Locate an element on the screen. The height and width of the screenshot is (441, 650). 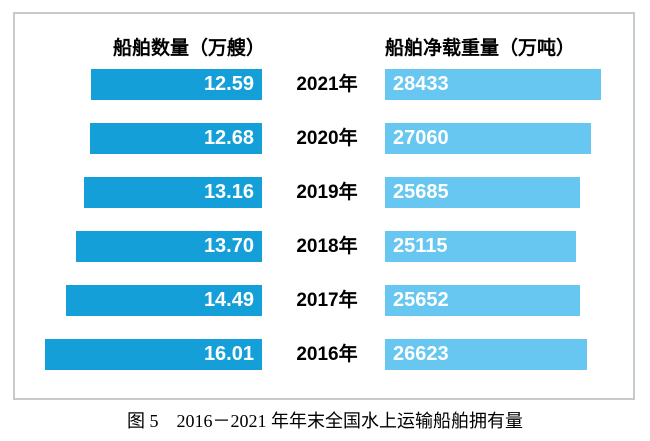
deadweight-value: 25652 is located at coordinates (421, 300).